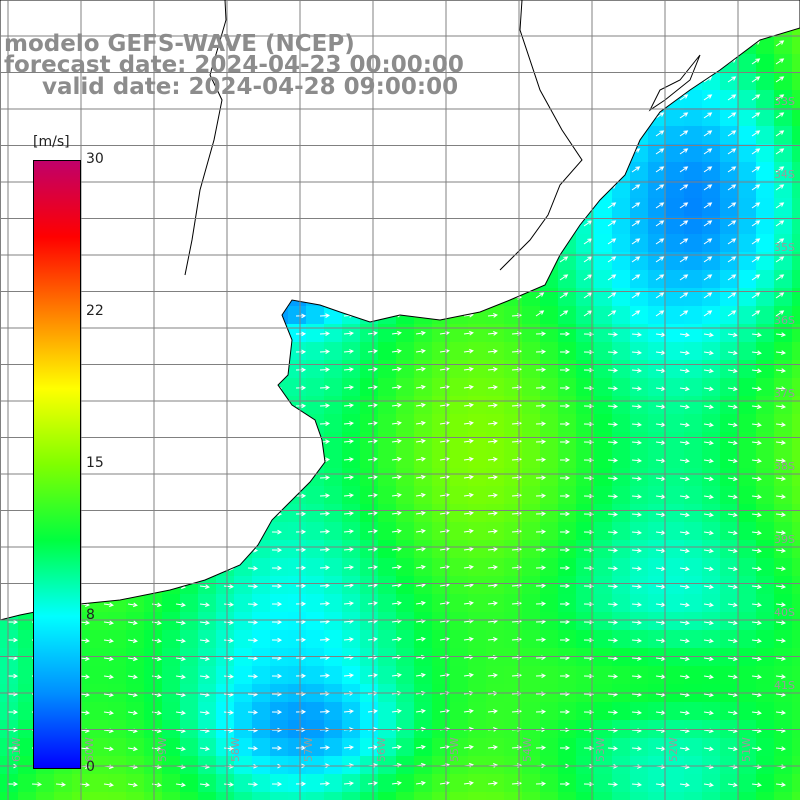  What do you see at coordinates (89, 749) in the screenshot?
I see `longitude-label: 60W` at bounding box center [89, 749].